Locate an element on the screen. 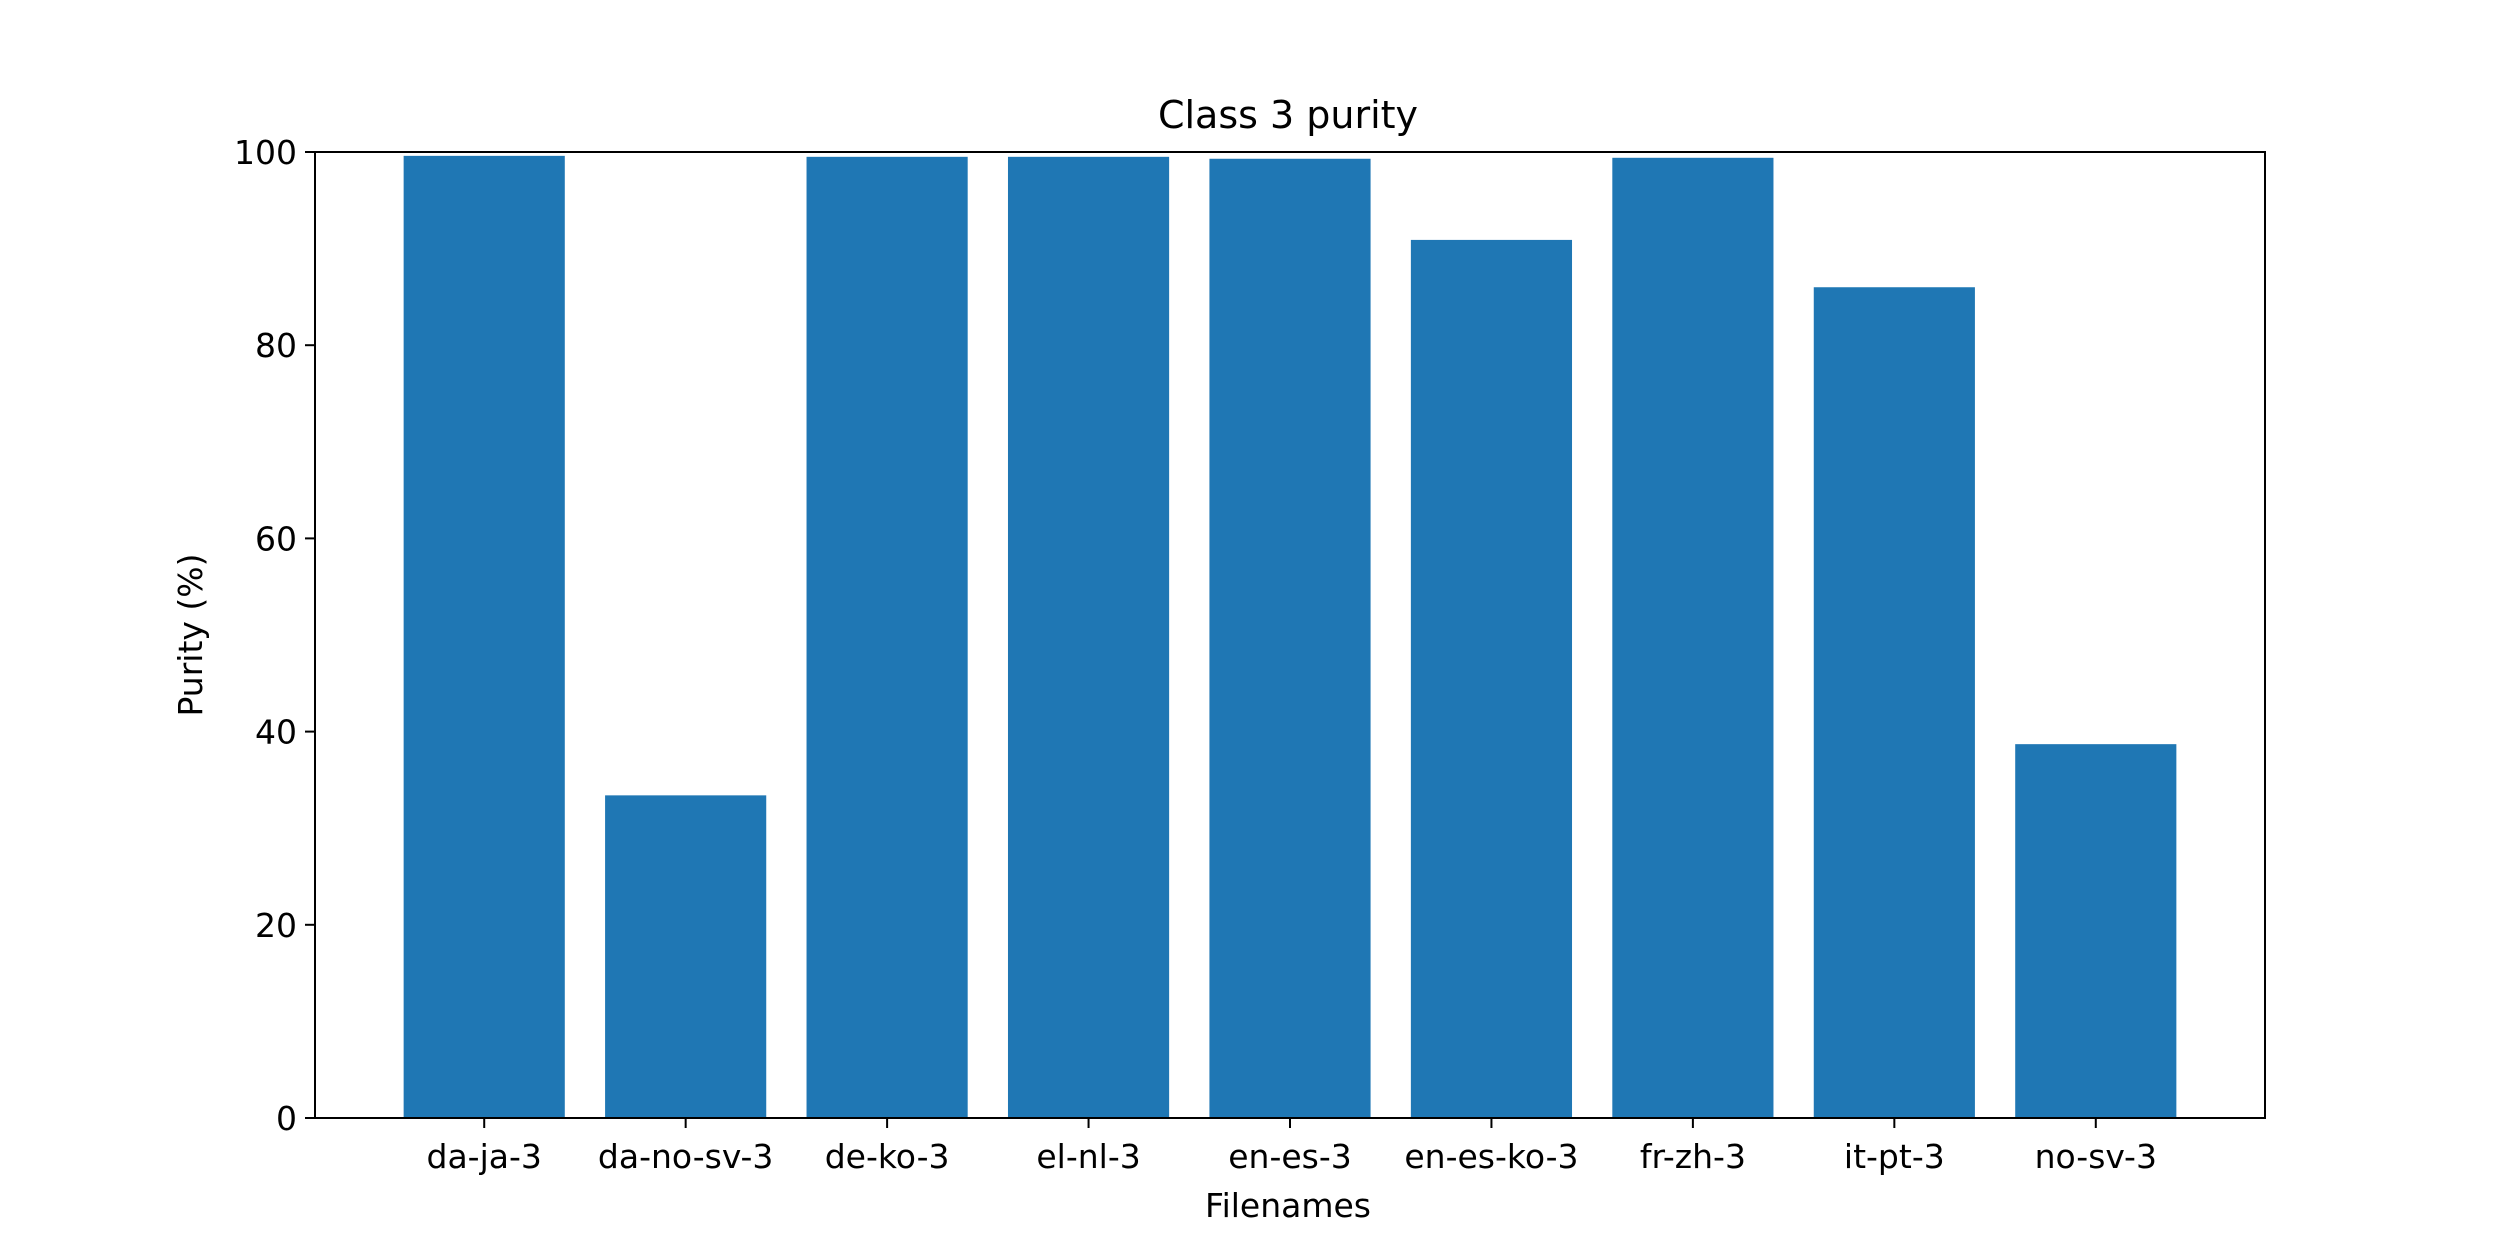 This screenshot has height=1250, width=2500. x-tick-label-en-es-ko-3: en-es-ko-3 is located at coordinates (1491, 1156).